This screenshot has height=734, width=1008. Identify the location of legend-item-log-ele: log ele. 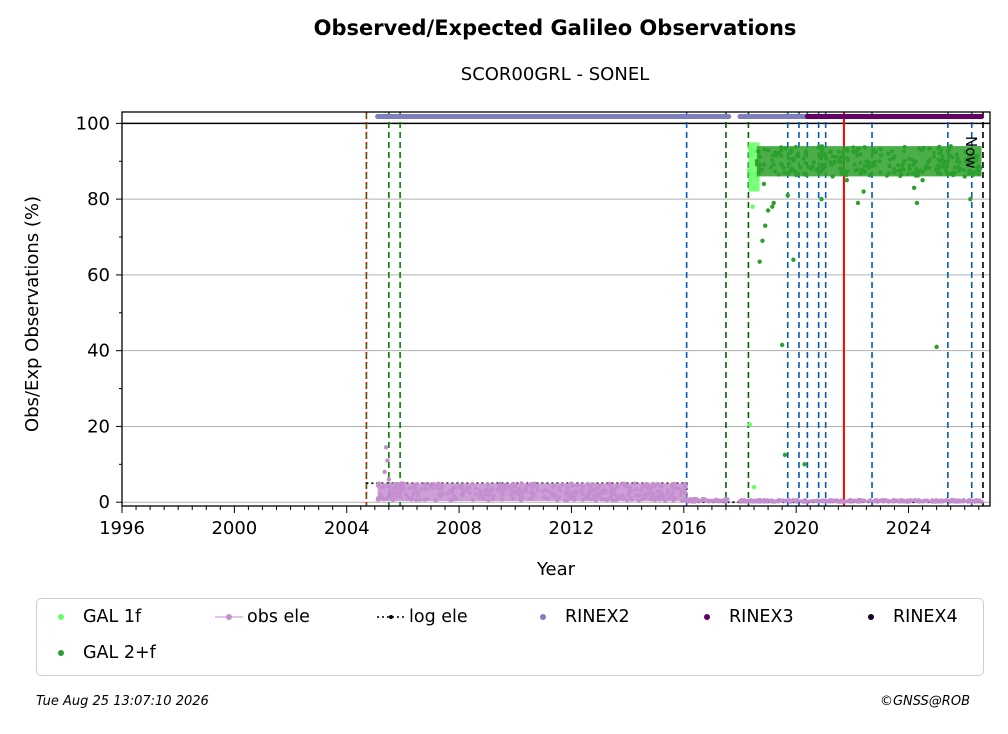
(422, 617).